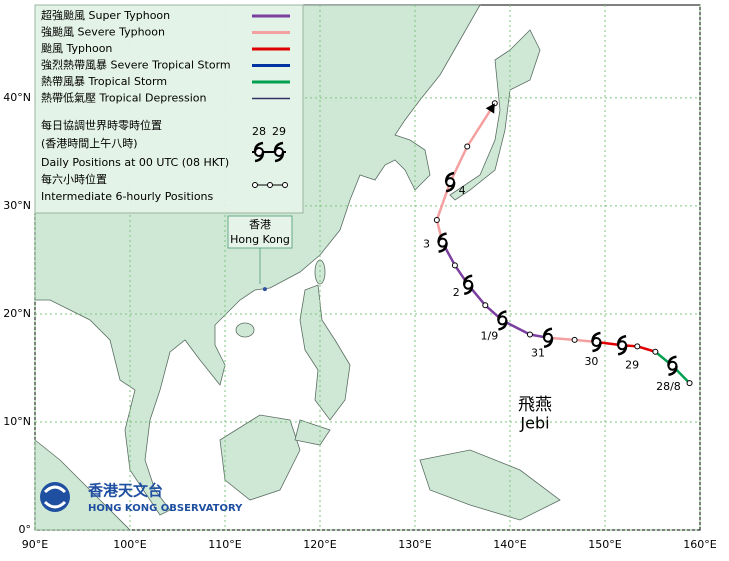  What do you see at coordinates (462, 190) in the screenshot?
I see `daily-label: 4` at bounding box center [462, 190].